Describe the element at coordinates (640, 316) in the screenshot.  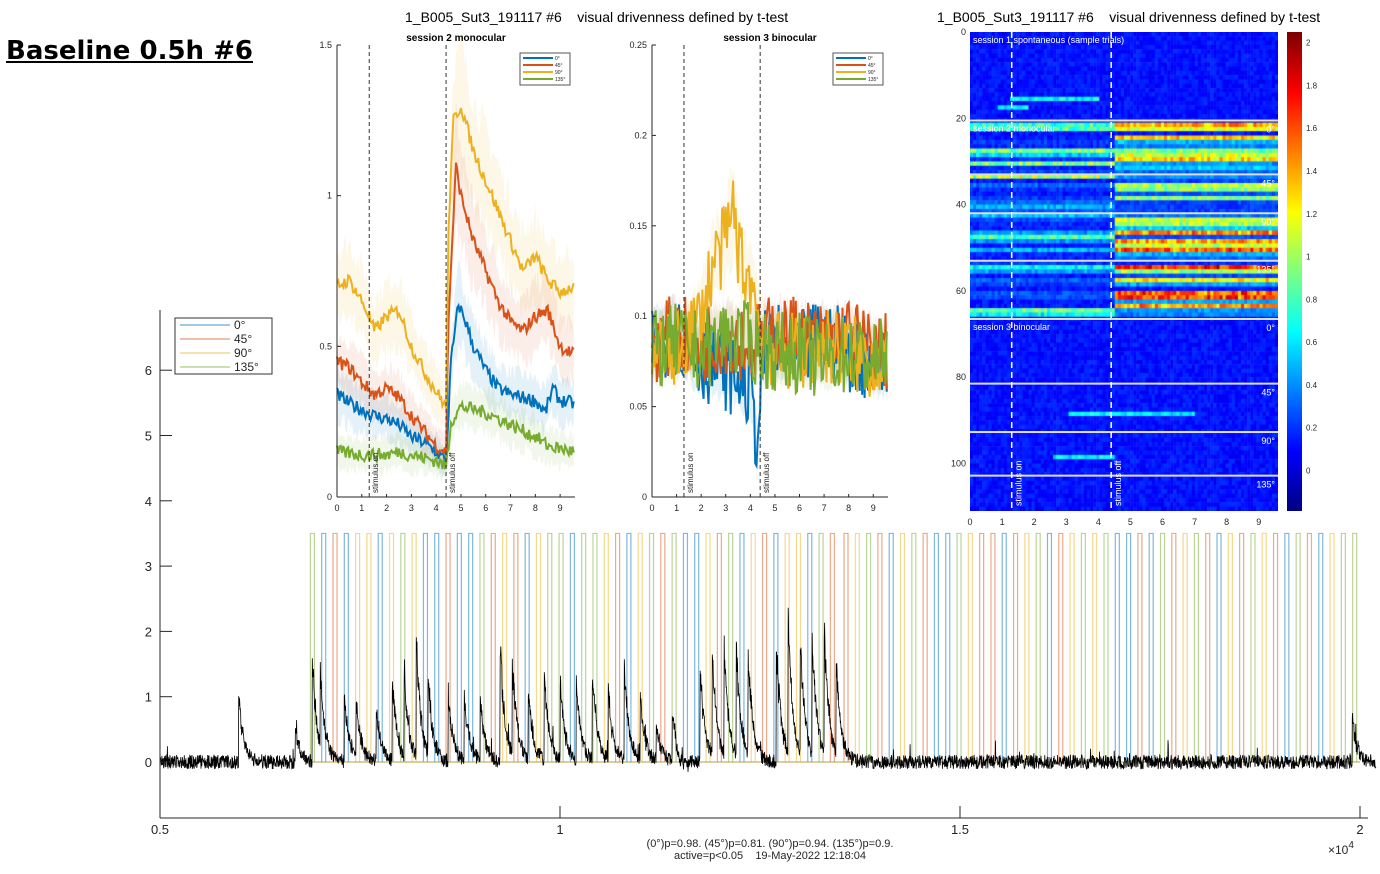
I see `y-tick-label: 0.1` at that location.